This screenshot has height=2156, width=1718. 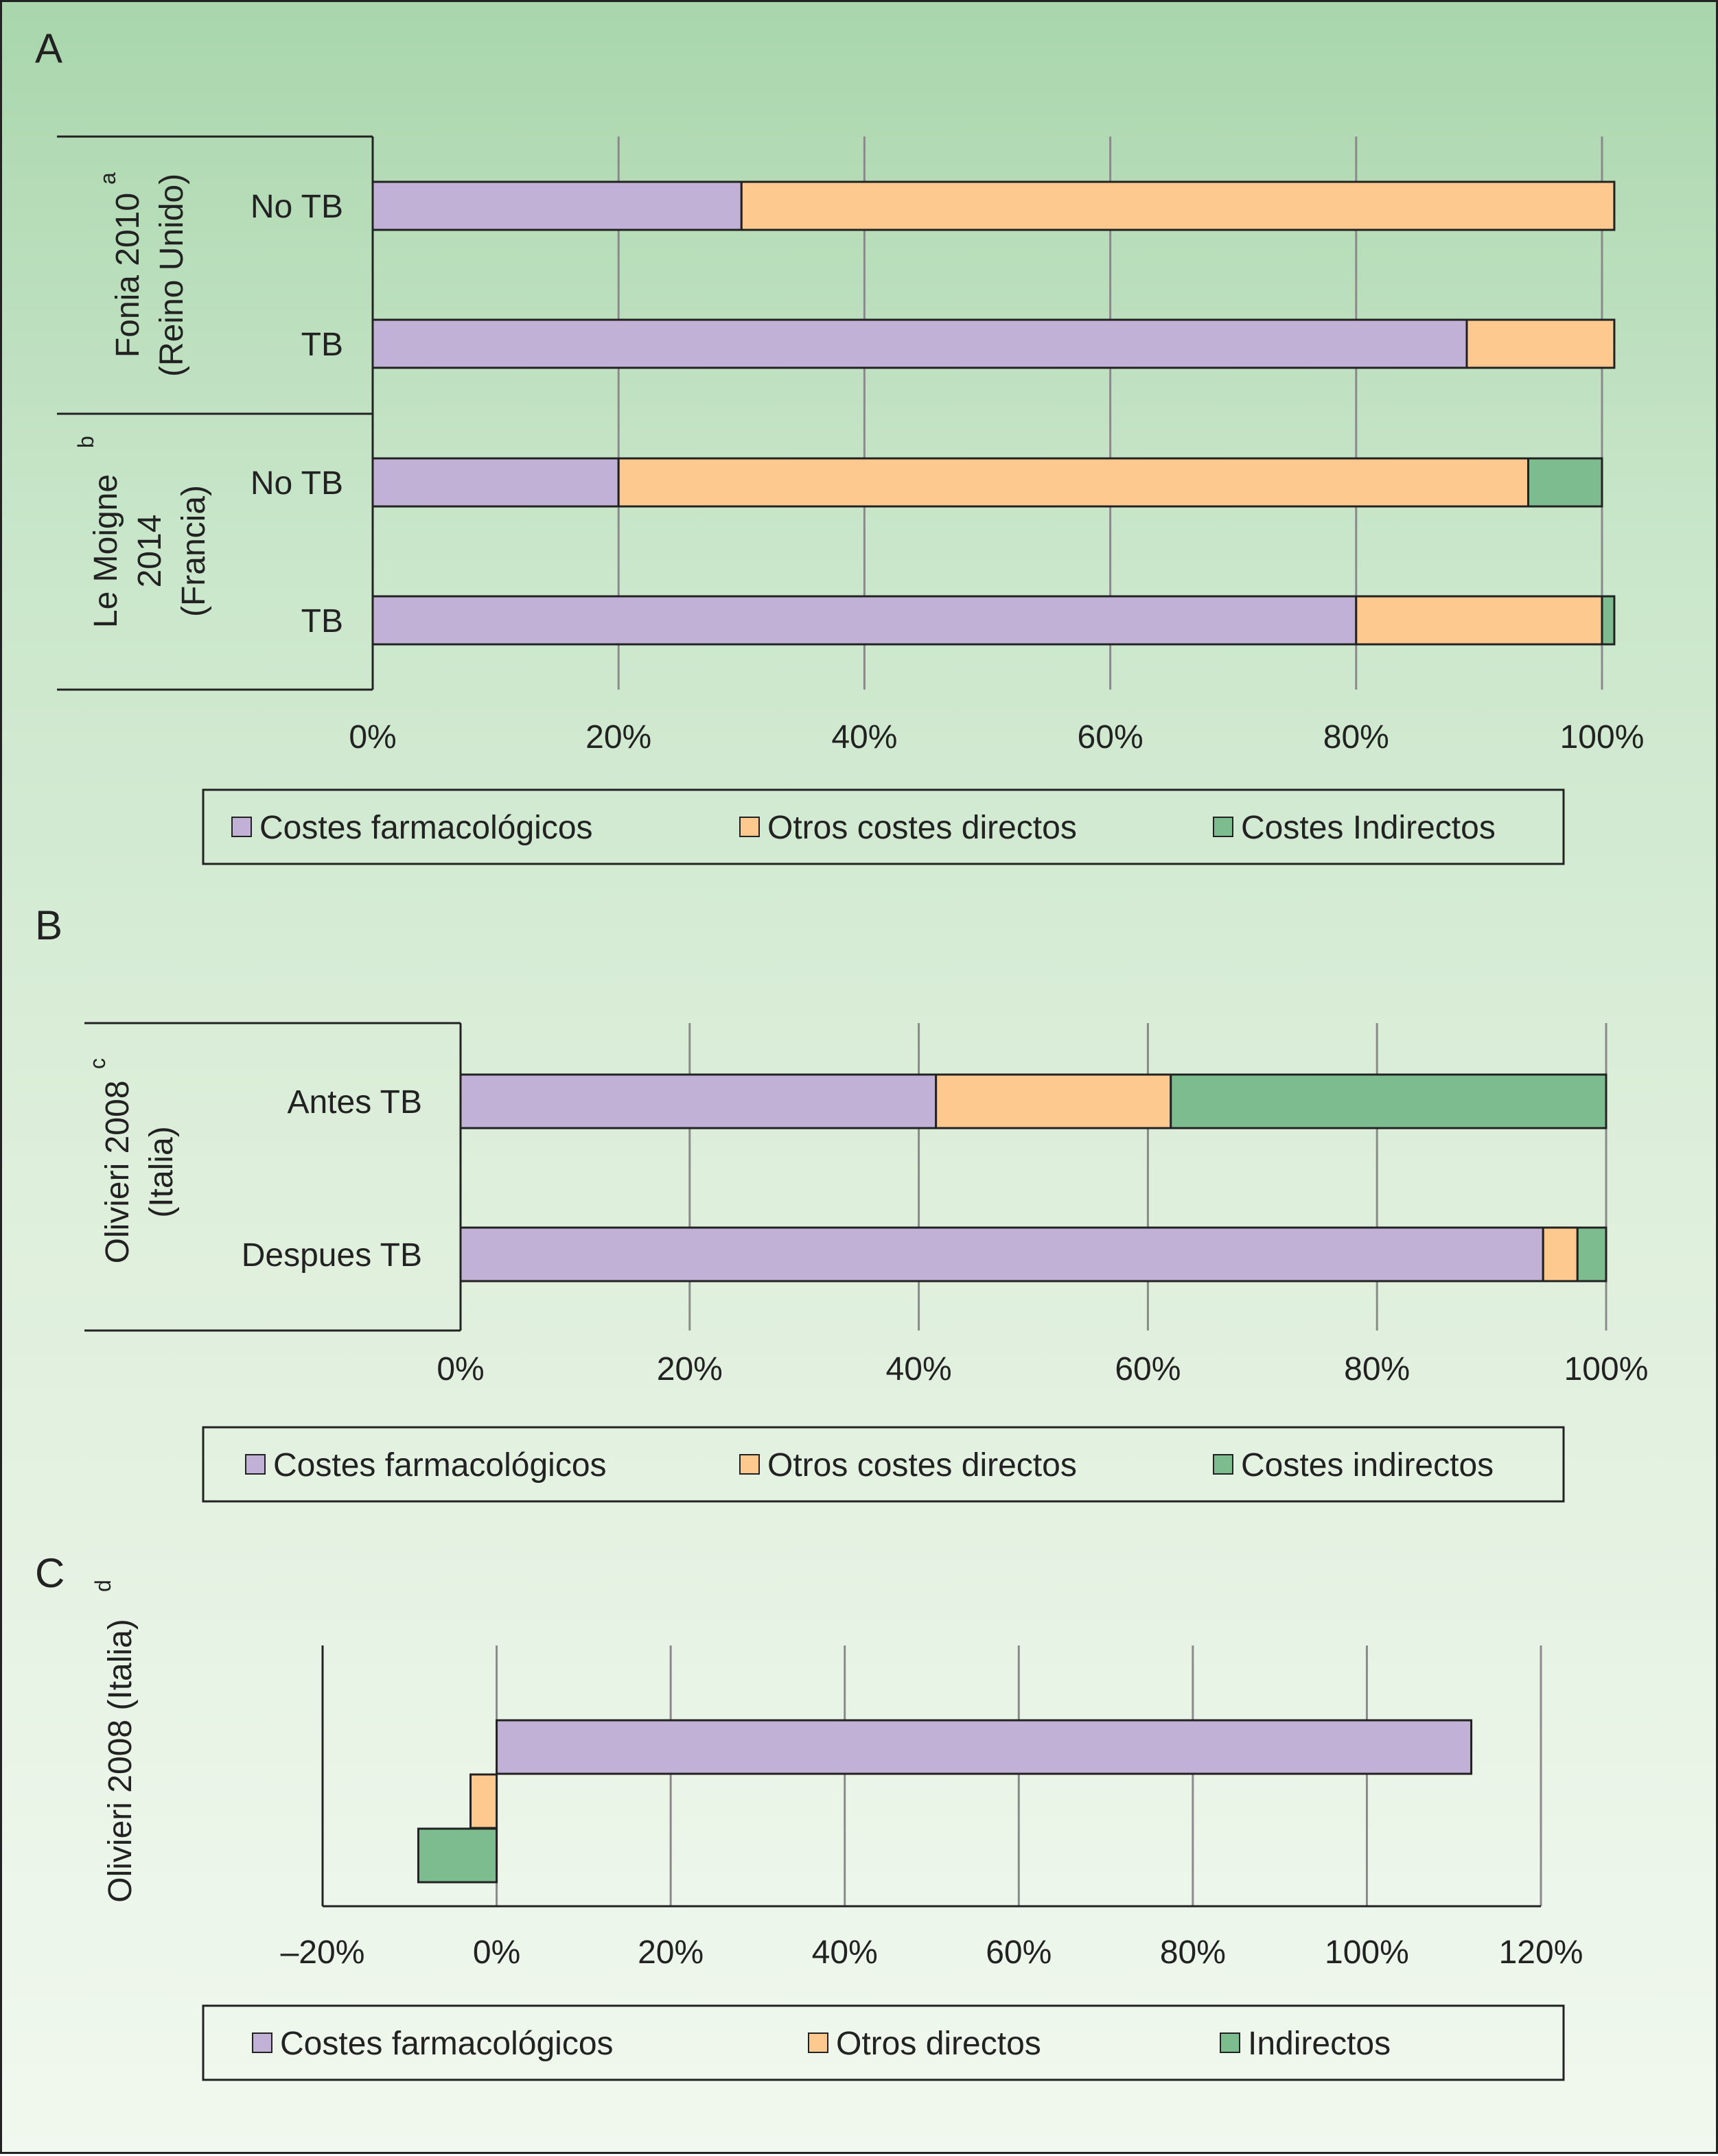 I want to click on row-label: Antes TB, so click(x=355, y=1102).